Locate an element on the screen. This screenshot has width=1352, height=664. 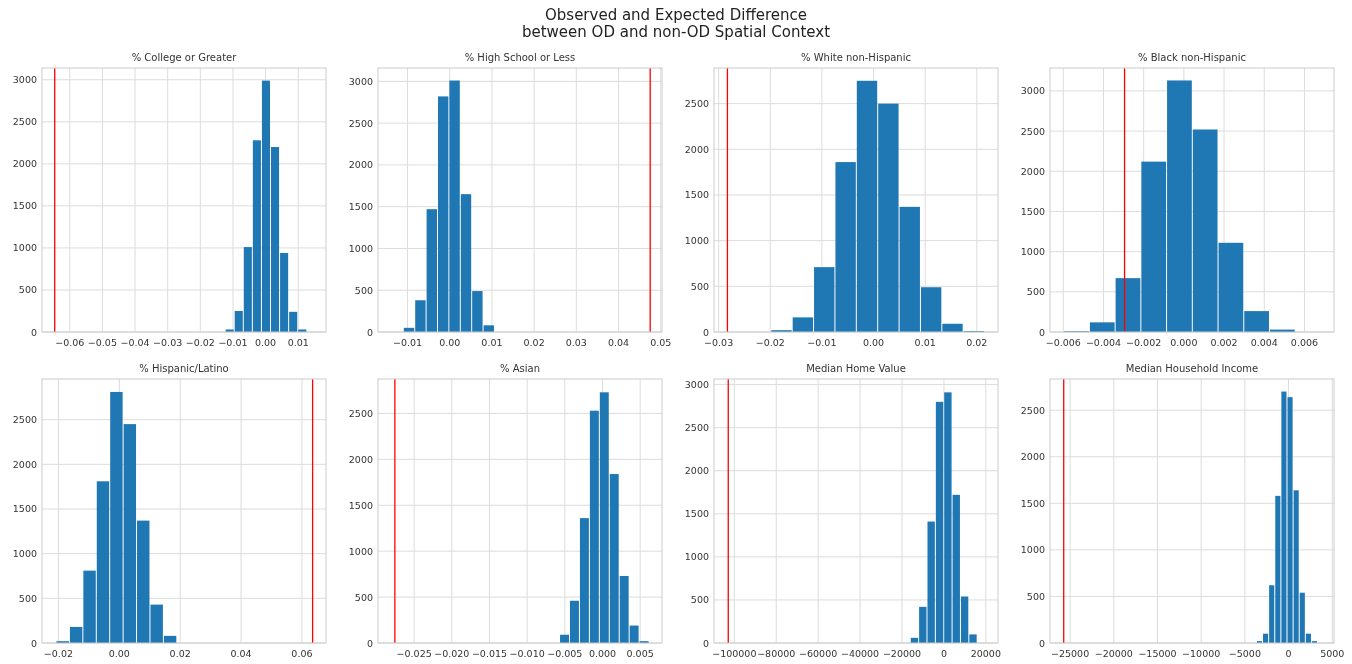
x-tick-label: −0.06 is located at coordinates (70, 342).